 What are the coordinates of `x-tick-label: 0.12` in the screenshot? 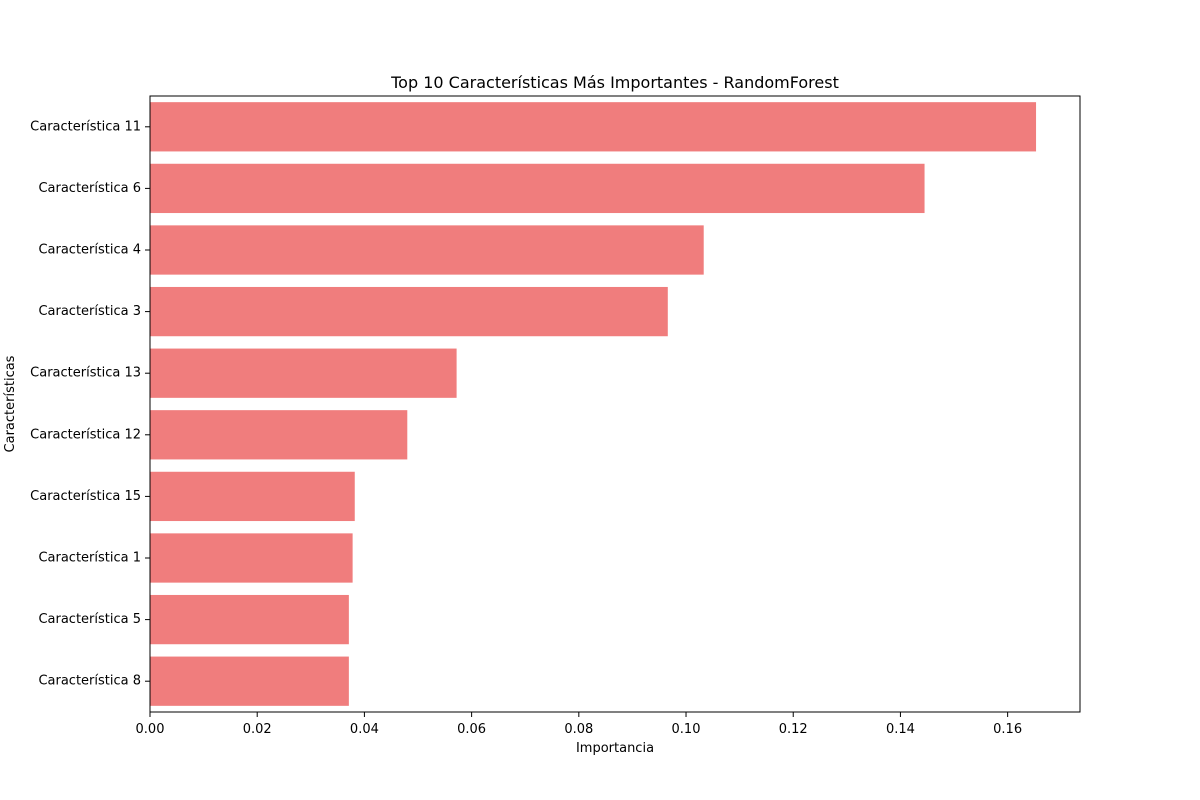 It's located at (793, 729).